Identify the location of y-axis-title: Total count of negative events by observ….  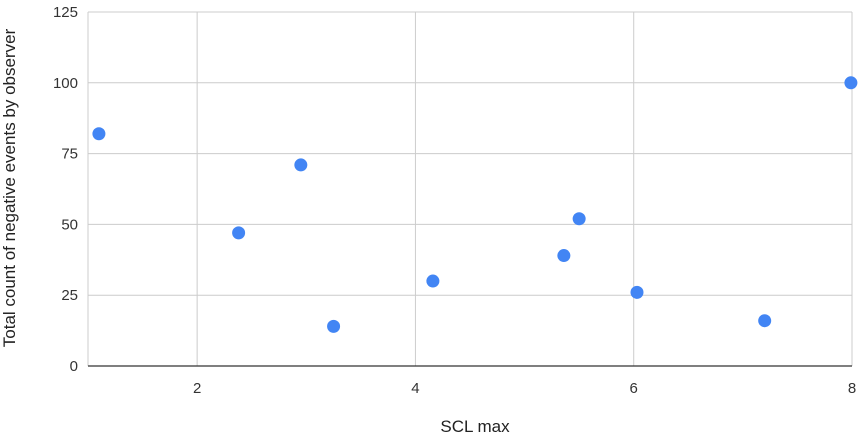
(9, 187).